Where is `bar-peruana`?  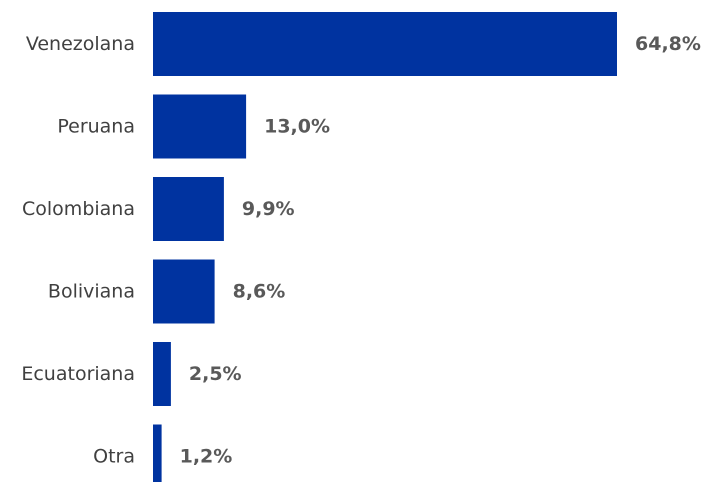
bar-peruana is located at coordinates (200, 126).